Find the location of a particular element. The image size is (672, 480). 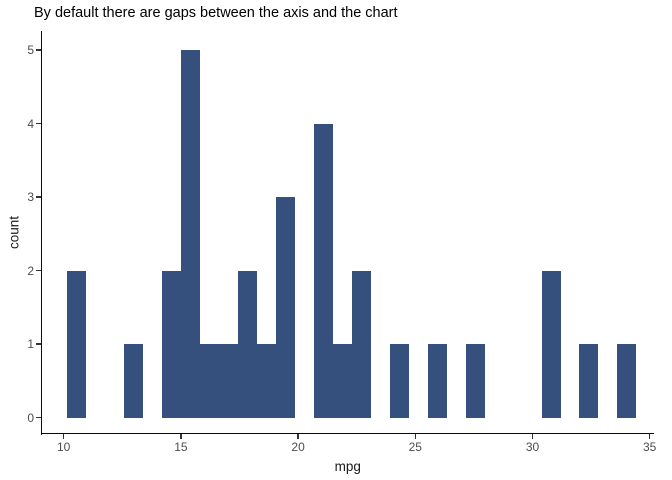

y-tick-label: 0 is located at coordinates (30, 417).